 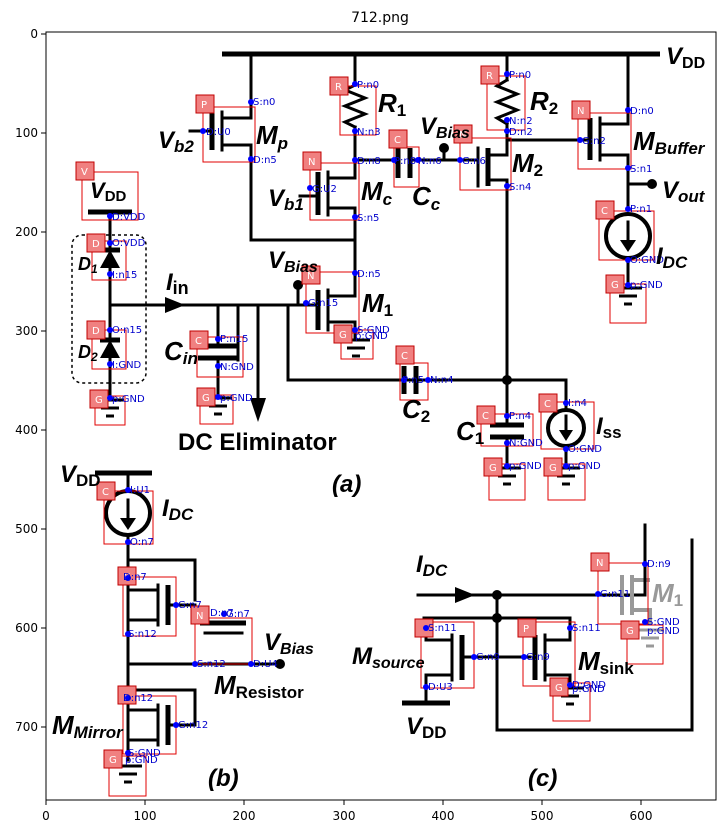 What do you see at coordinates (416, 410) in the screenshot?
I see `c2-label: C2` at bounding box center [416, 410].